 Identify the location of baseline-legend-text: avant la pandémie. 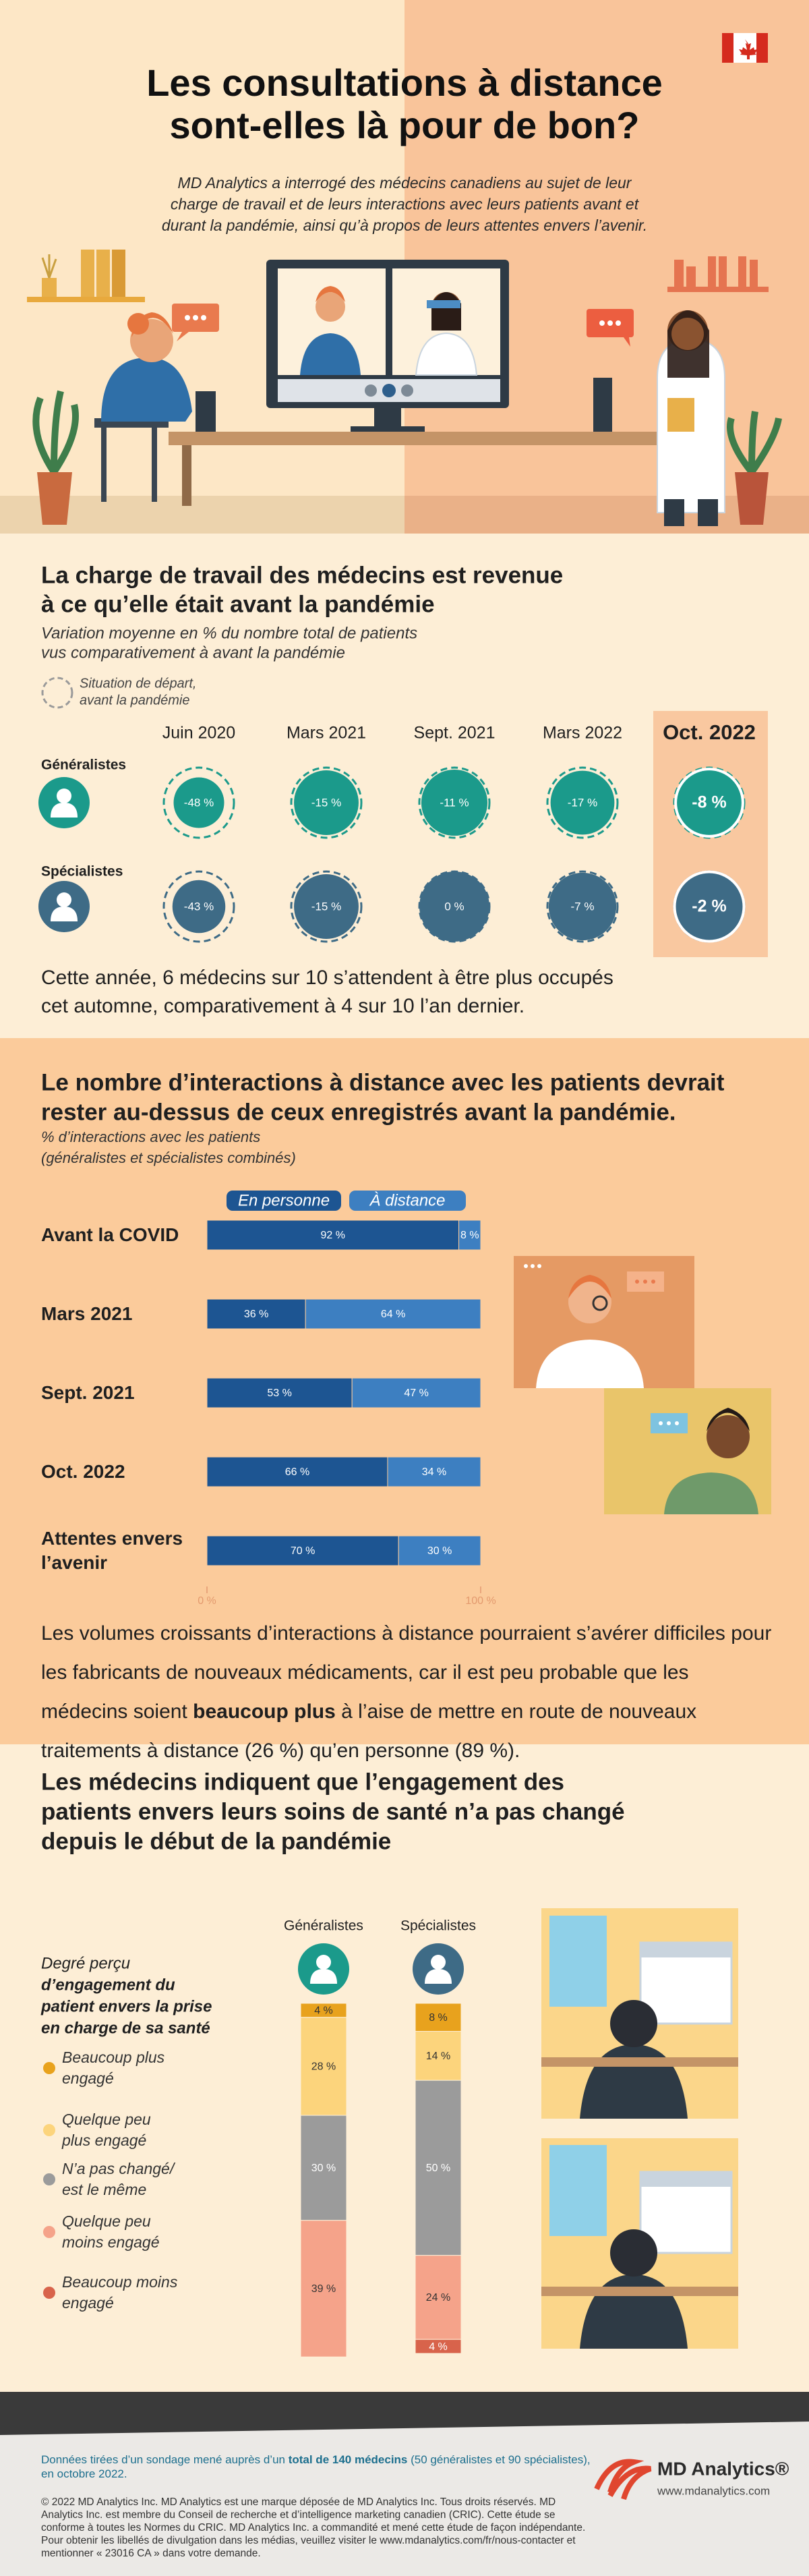
(134, 700).